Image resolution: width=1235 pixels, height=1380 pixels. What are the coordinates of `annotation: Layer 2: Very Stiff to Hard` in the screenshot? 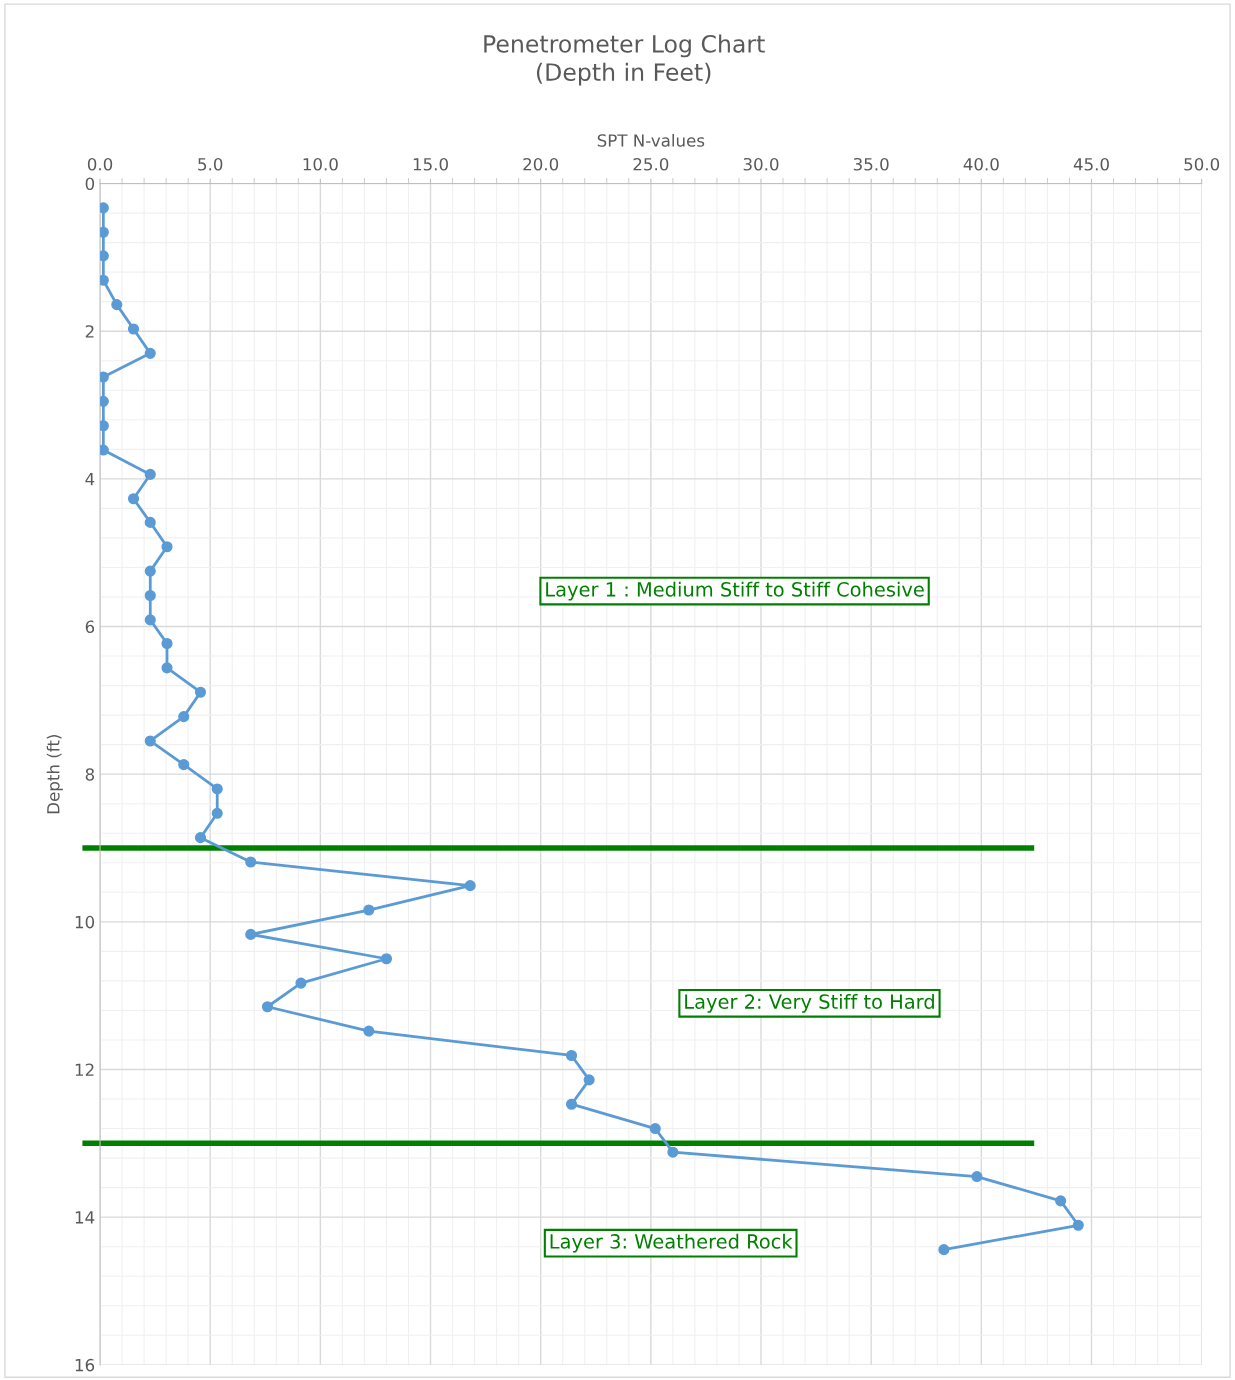 It's located at (809, 1003).